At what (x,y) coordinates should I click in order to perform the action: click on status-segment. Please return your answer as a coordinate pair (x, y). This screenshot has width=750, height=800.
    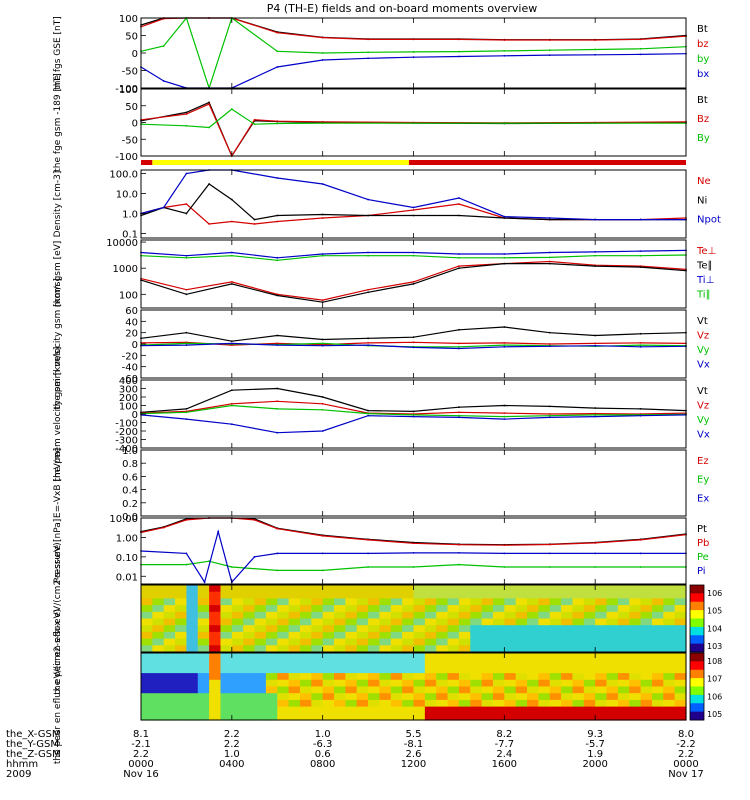
    Looking at the image, I should click on (147, 162).